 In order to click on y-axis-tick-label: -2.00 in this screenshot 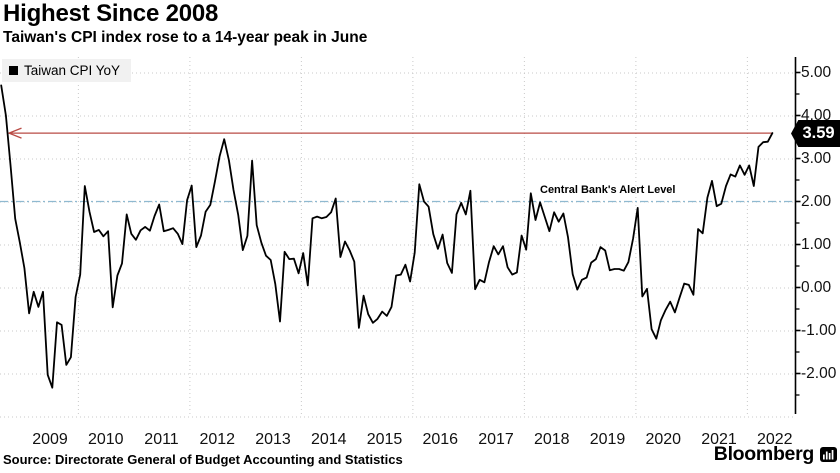, I will do `click(819, 373)`.